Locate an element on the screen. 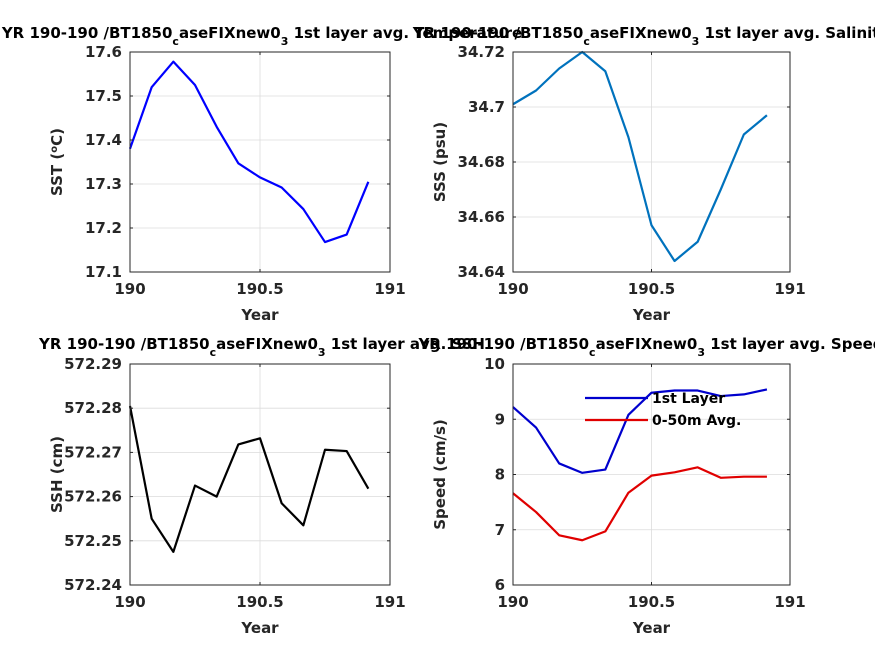 This screenshot has height=656, width=875. title-part: 1st layer avg. Salinity is located at coordinates (787, 33).